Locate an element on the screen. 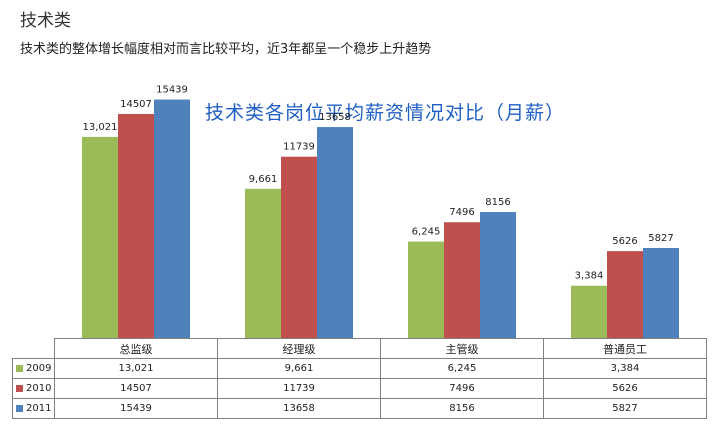 This screenshot has width=720, height=435. table-cell: 3,384 is located at coordinates (625, 368).